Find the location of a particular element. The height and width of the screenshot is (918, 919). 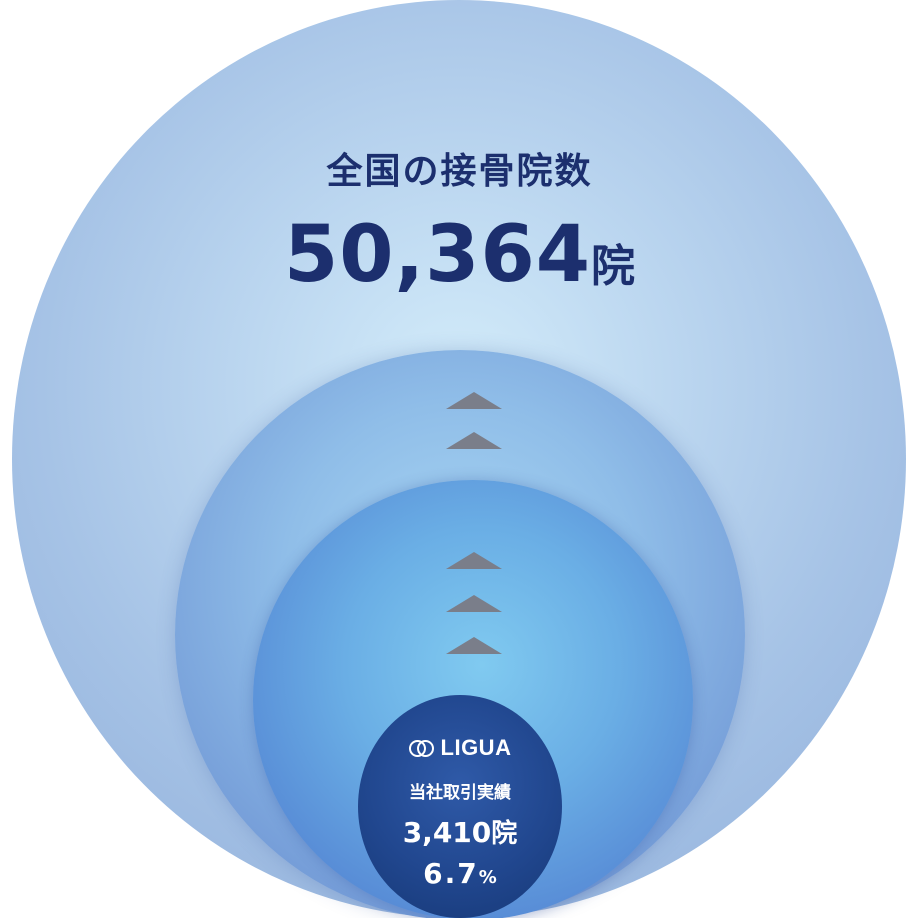

company-share-percent-value: 6.7 is located at coordinates (451, 873).